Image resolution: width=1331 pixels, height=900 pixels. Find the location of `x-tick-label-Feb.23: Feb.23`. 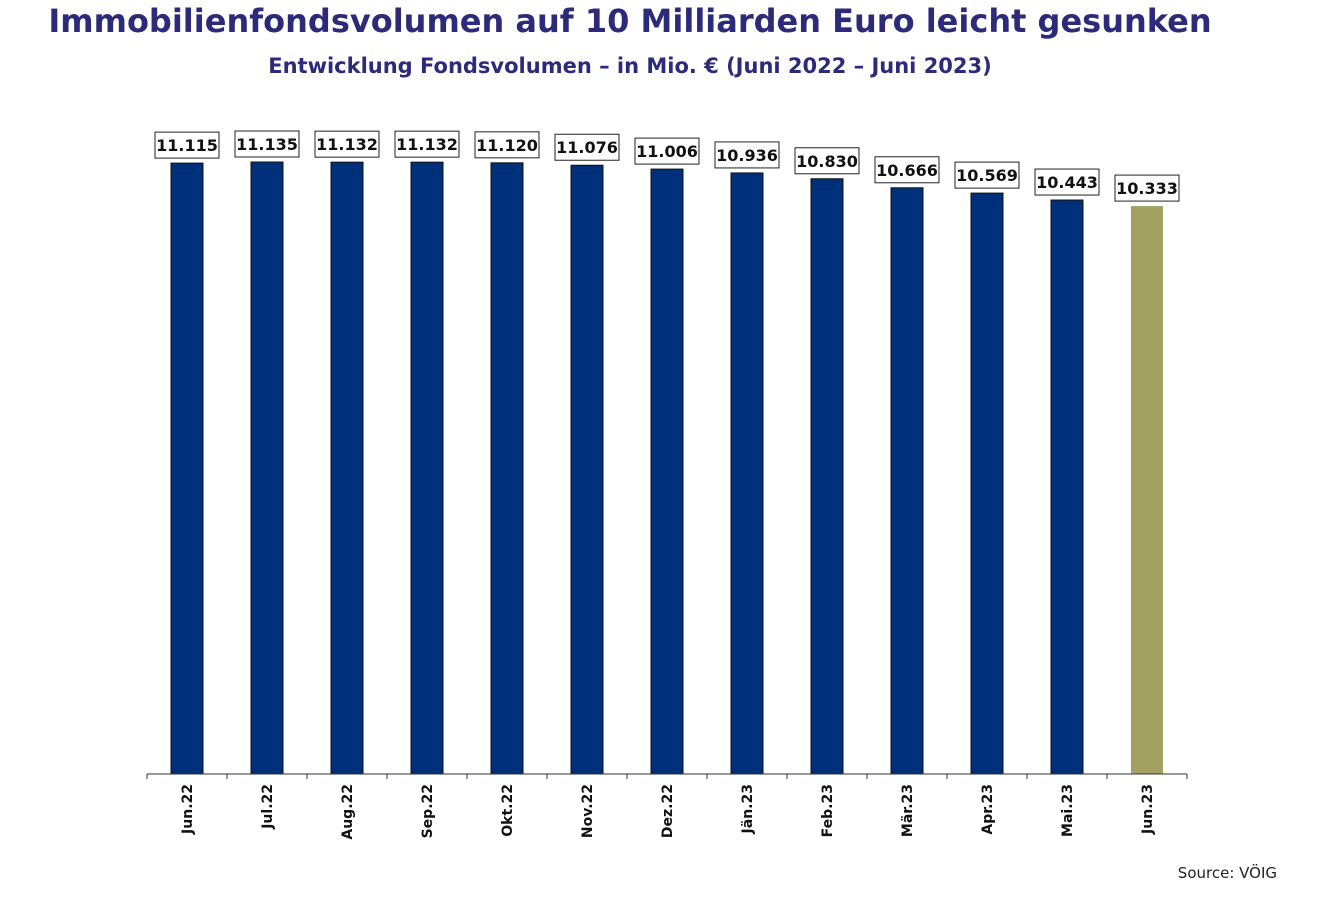

x-tick-label-Feb.23: Feb.23 is located at coordinates (828, 810).